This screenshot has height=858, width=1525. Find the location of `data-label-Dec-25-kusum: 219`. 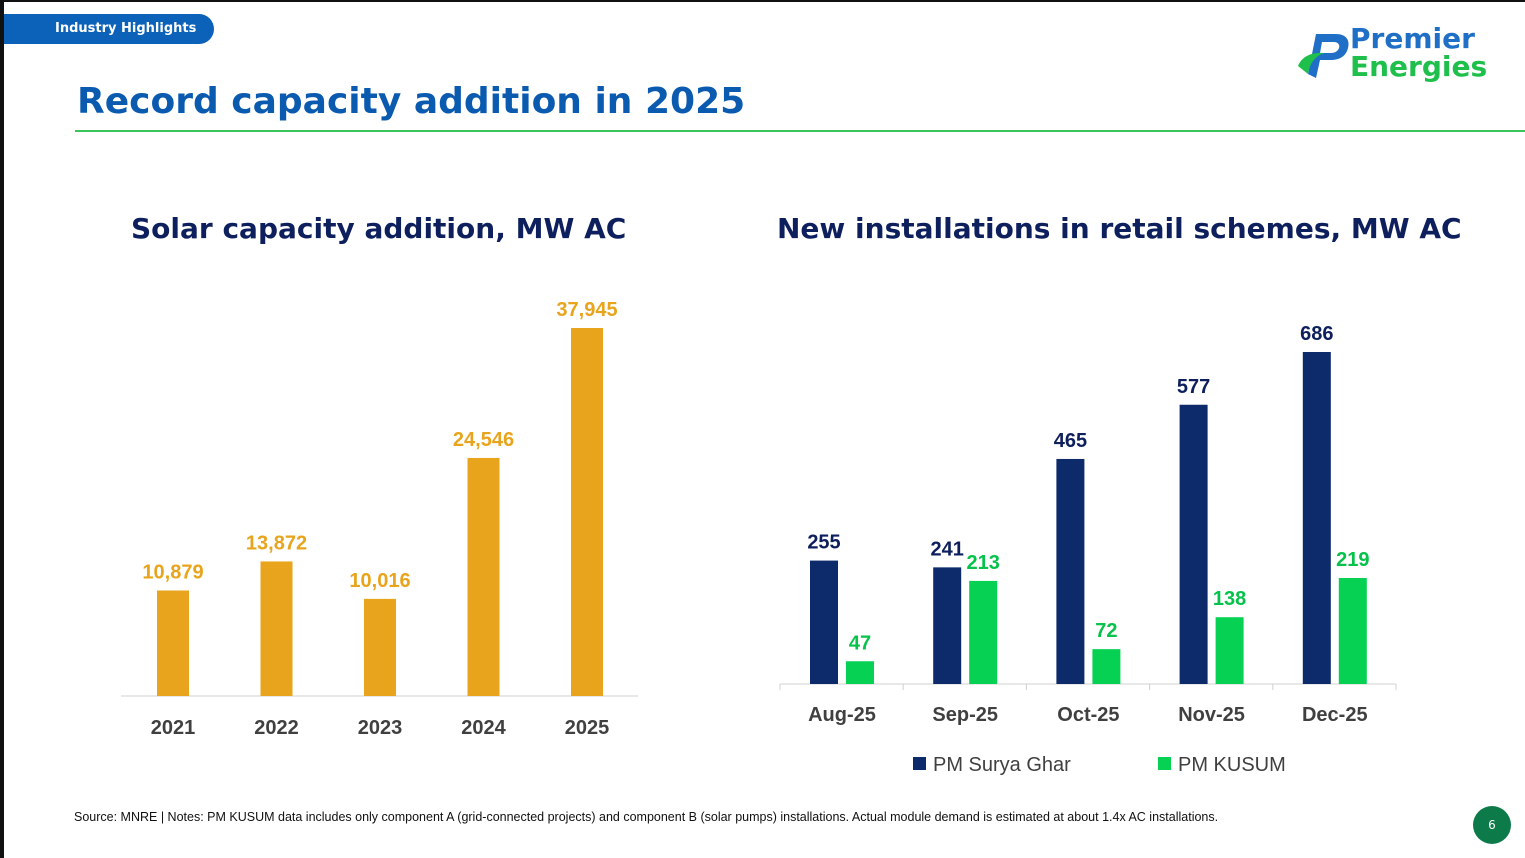

data-label-Dec-25-kusum: 219 is located at coordinates (1352, 560).